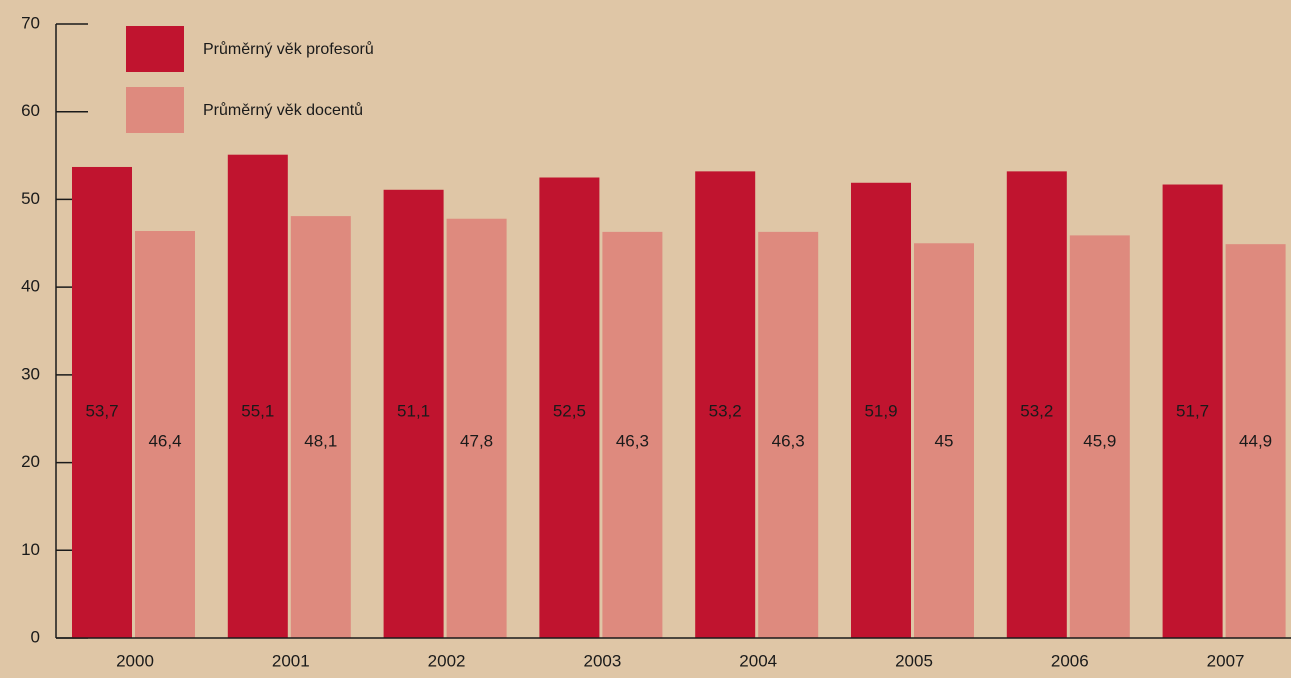 Image resolution: width=1291 pixels, height=678 pixels. What do you see at coordinates (257, 410) in the screenshot?
I see `value-label: 55,1` at bounding box center [257, 410].